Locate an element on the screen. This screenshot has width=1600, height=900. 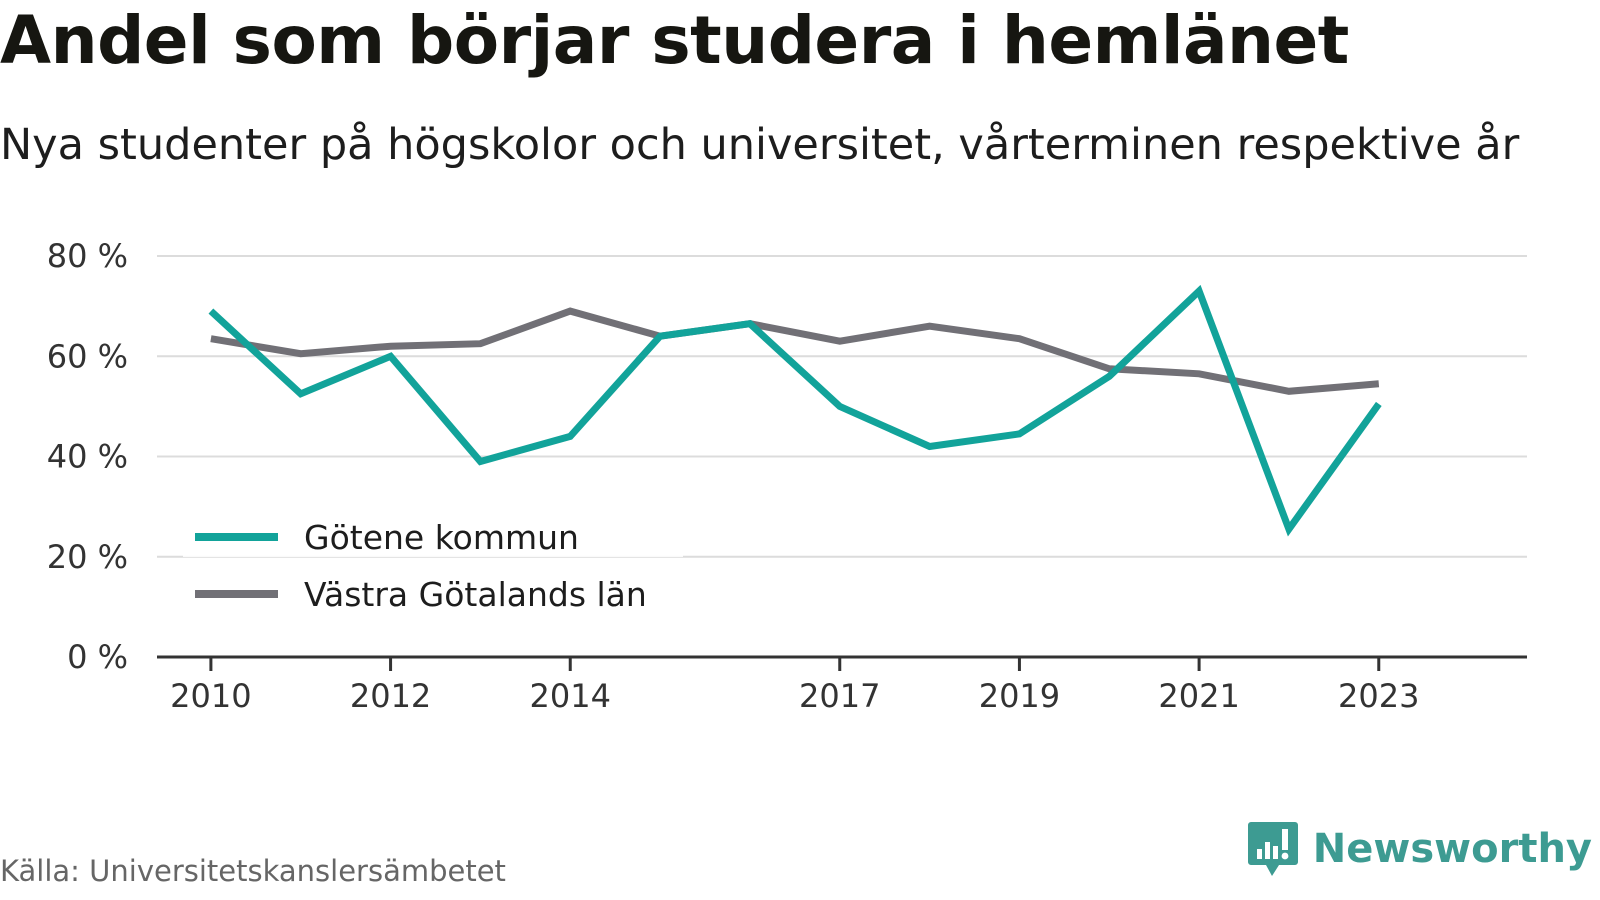
legend-background is located at coordinates (433, 531).